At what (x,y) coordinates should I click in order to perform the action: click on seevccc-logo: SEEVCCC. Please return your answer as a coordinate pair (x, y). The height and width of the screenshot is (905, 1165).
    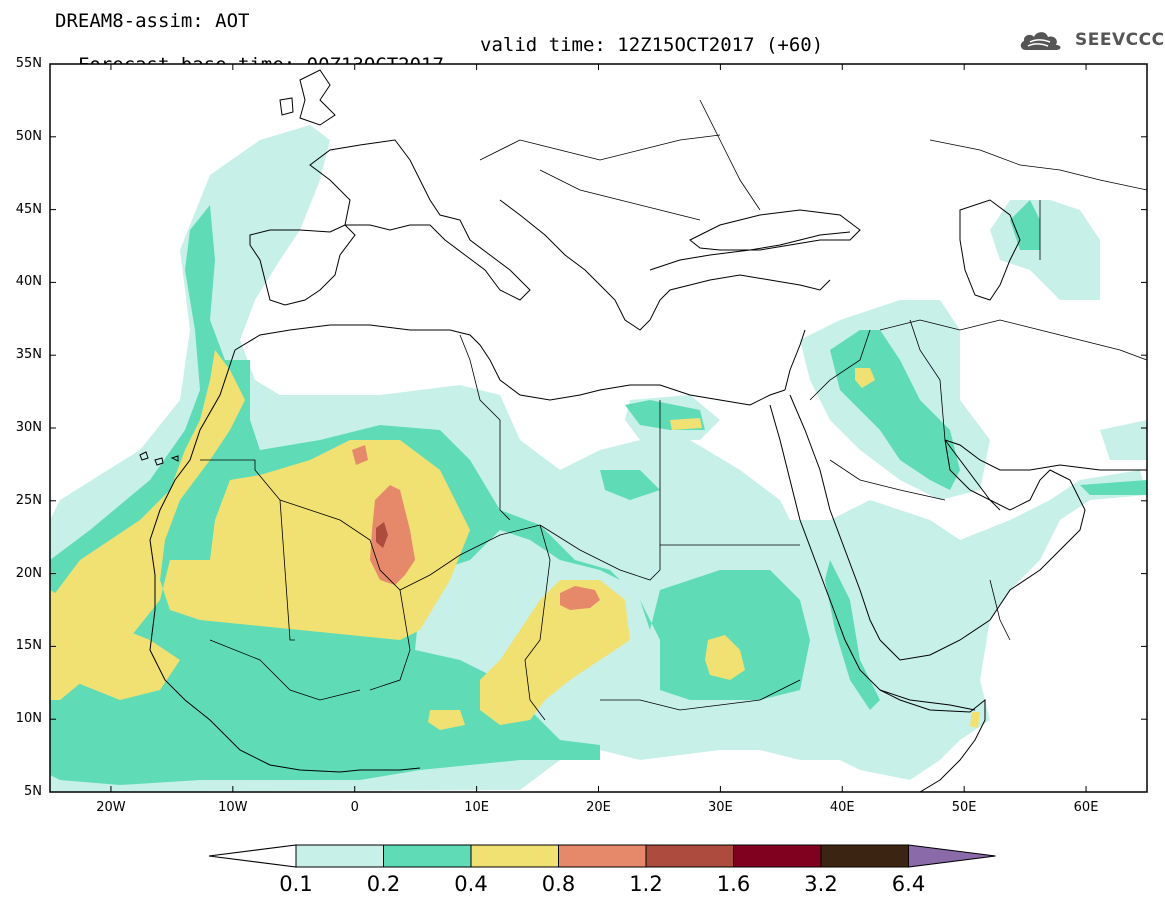
    Looking at the image, I should click on (1091, 41).